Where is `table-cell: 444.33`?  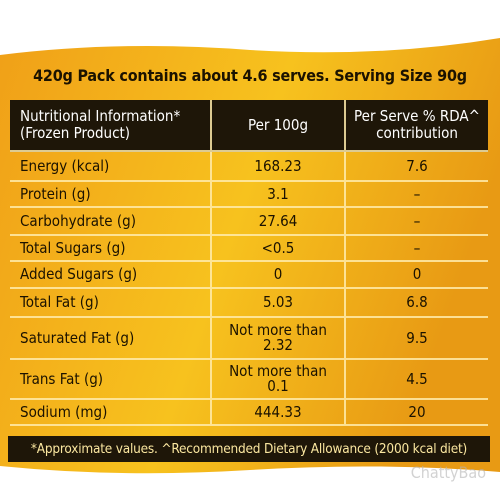 table-cell: 444.33 is located at coordinates (279, 413).